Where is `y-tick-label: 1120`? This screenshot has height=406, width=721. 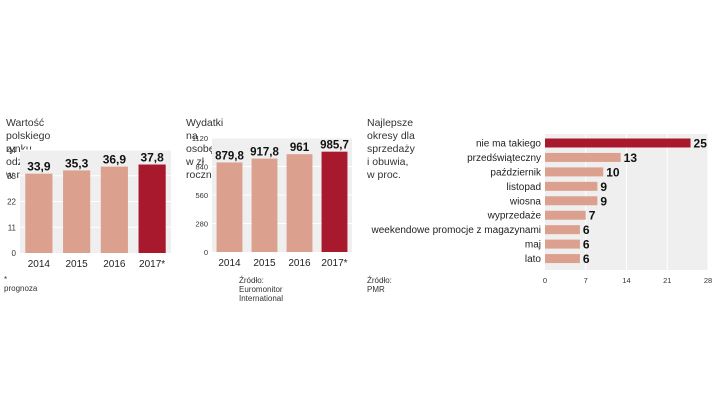
y-tick-label: 1120 is located at coordinates (200, 138).